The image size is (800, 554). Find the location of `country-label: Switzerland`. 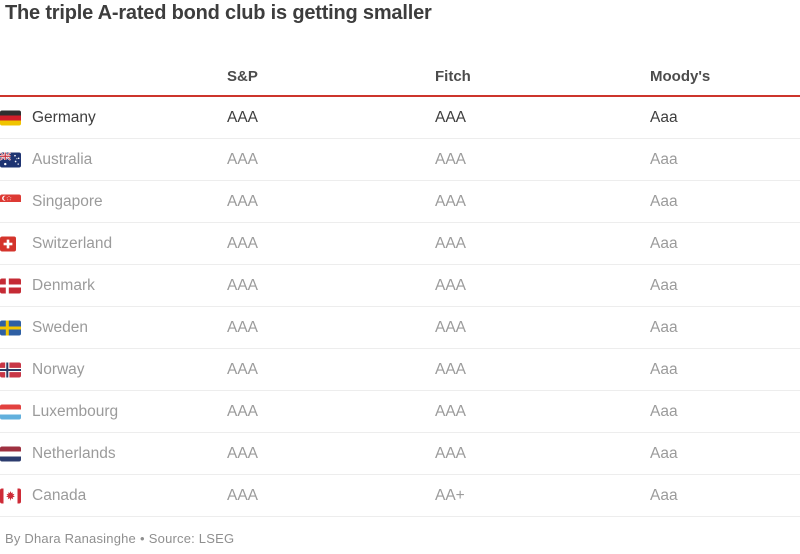

country-label: Switzerland is located at coordinates (72, 243).